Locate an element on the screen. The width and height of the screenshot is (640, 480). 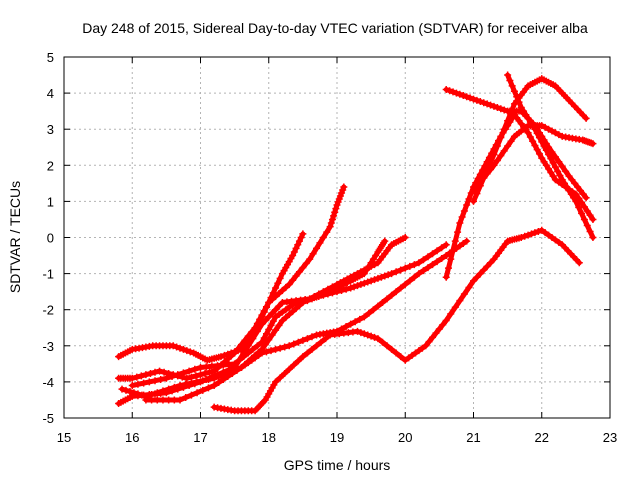
x-tick-label: 18 is located at coordinates (269, 437).